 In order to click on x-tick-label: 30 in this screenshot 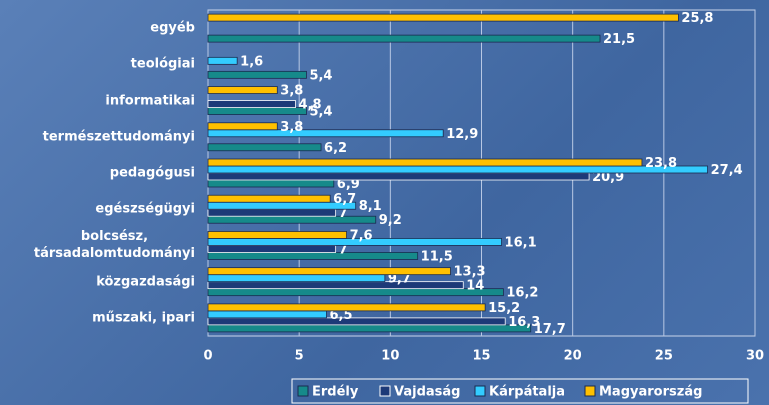, I will do `click(755, 356)`.